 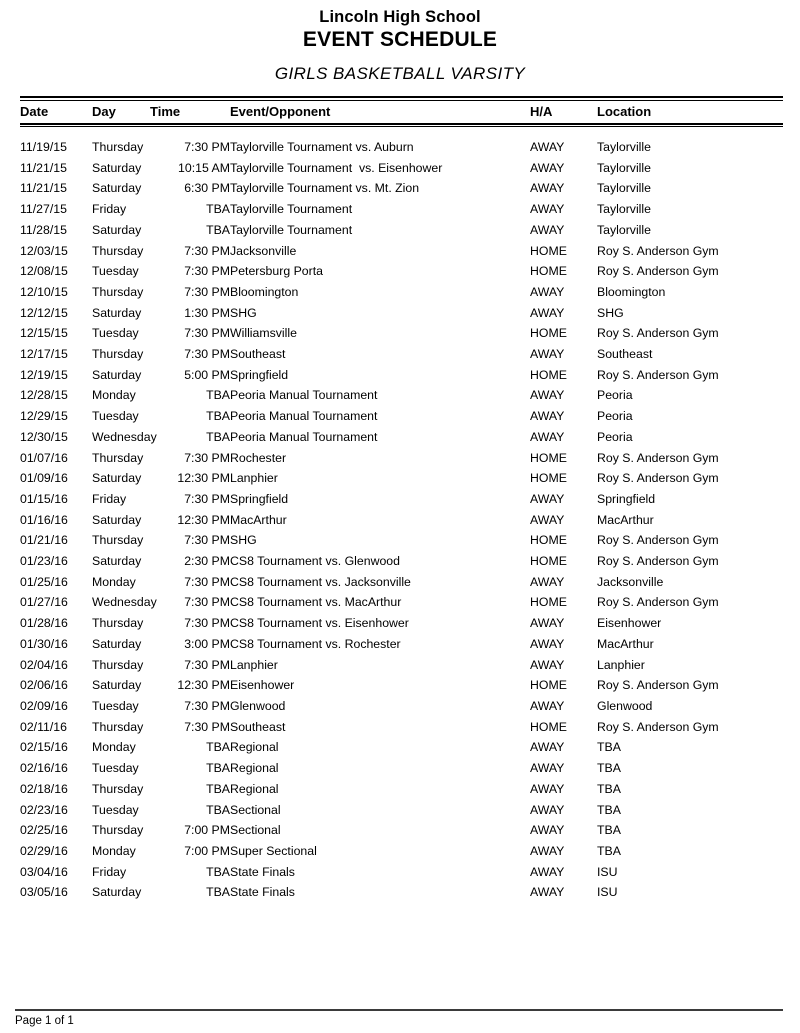 I want to click on school-name: Lincoln High School, so click(x=400, y=17).